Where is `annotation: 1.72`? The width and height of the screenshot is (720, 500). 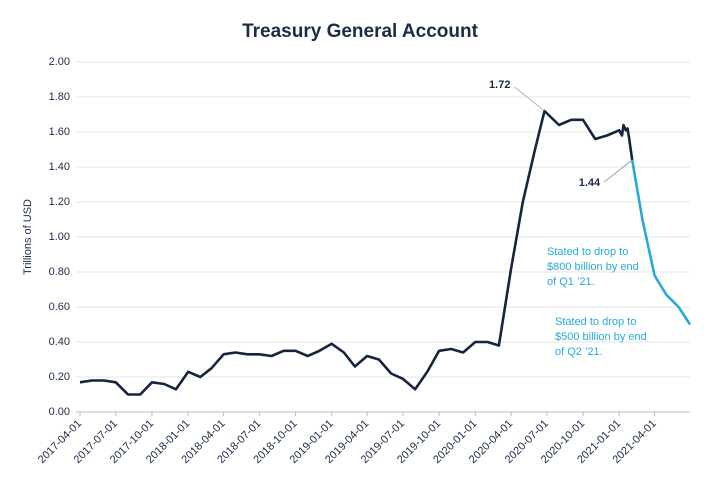 annotation: 1.72 is located at coordinates (499, 85).